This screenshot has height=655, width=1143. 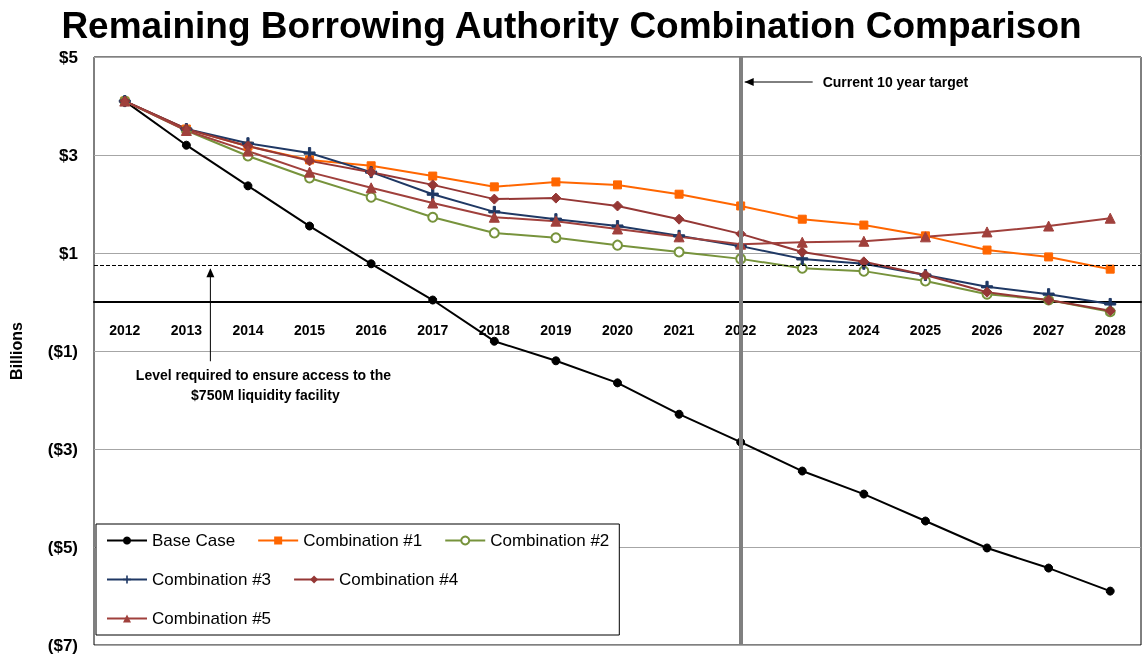 What do you see at coordinates (679, 330) in the screenshot?
I see `x-tick-label: 2021` at bounding box center [679, 330].